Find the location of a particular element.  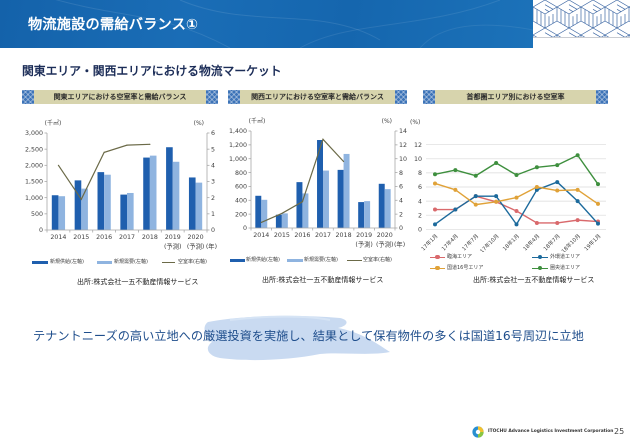

company-logo-icon is located at coordinates (478, 432).